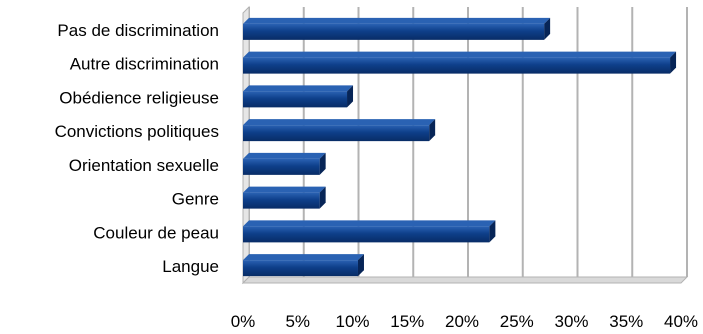  I want to click on x-tick-label: 15%, so click(407, 320).